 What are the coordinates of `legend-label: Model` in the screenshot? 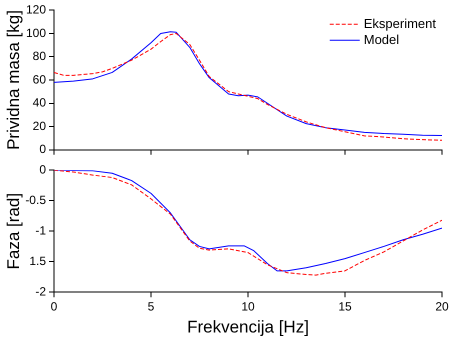 It's located at (382, 39).